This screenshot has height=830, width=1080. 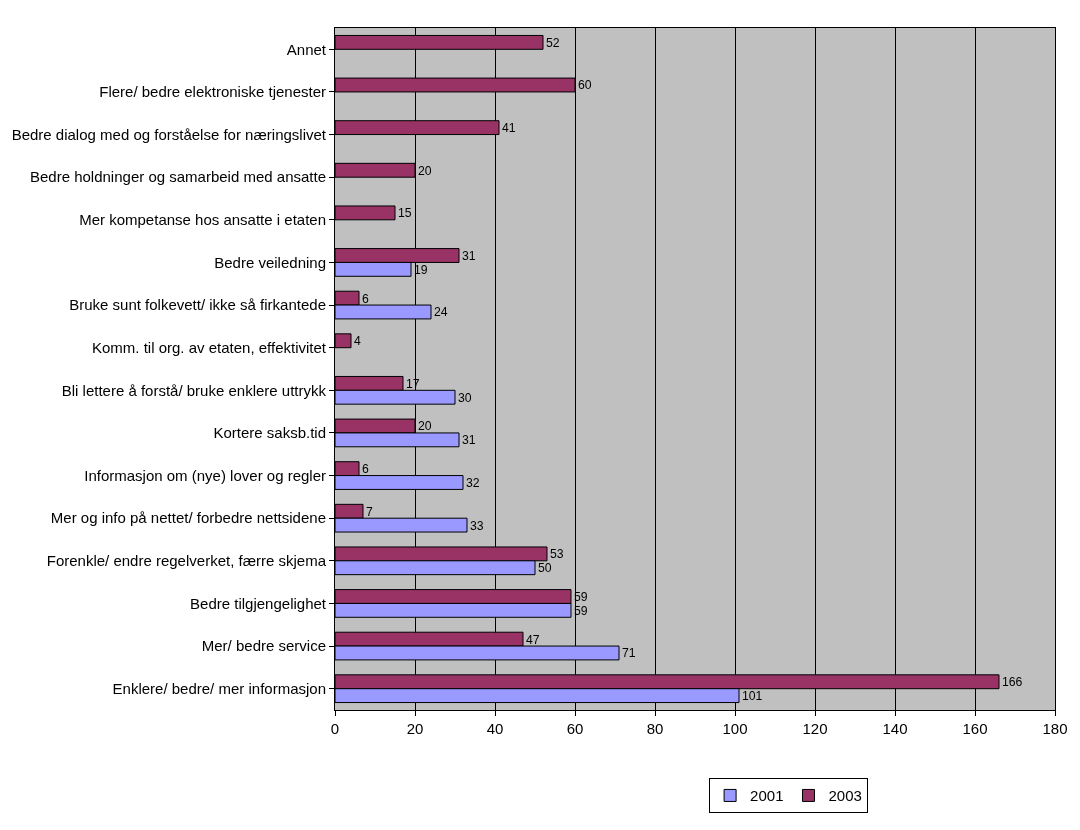 I want to click on data-label: 47, so click(x=533, y=639).